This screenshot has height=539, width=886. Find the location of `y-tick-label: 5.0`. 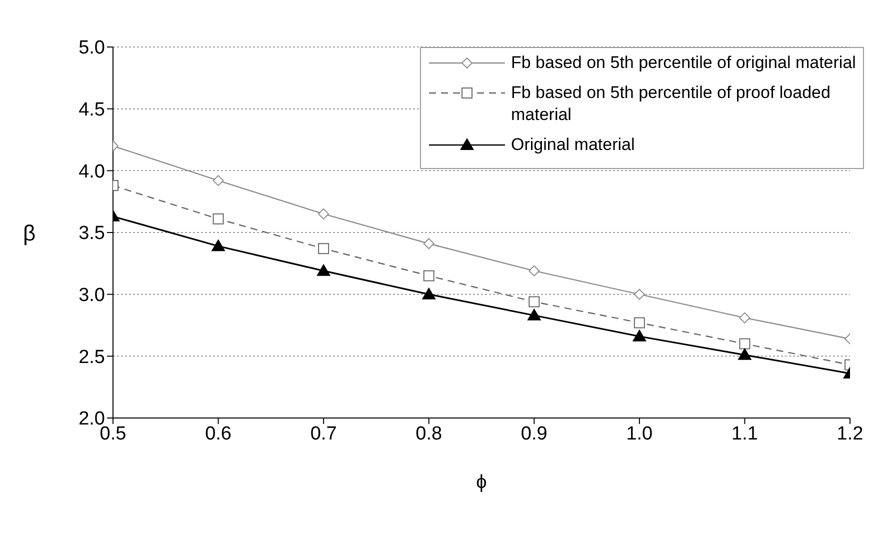

y-tick-label: 5.0 is located at coordinates (91, 48).